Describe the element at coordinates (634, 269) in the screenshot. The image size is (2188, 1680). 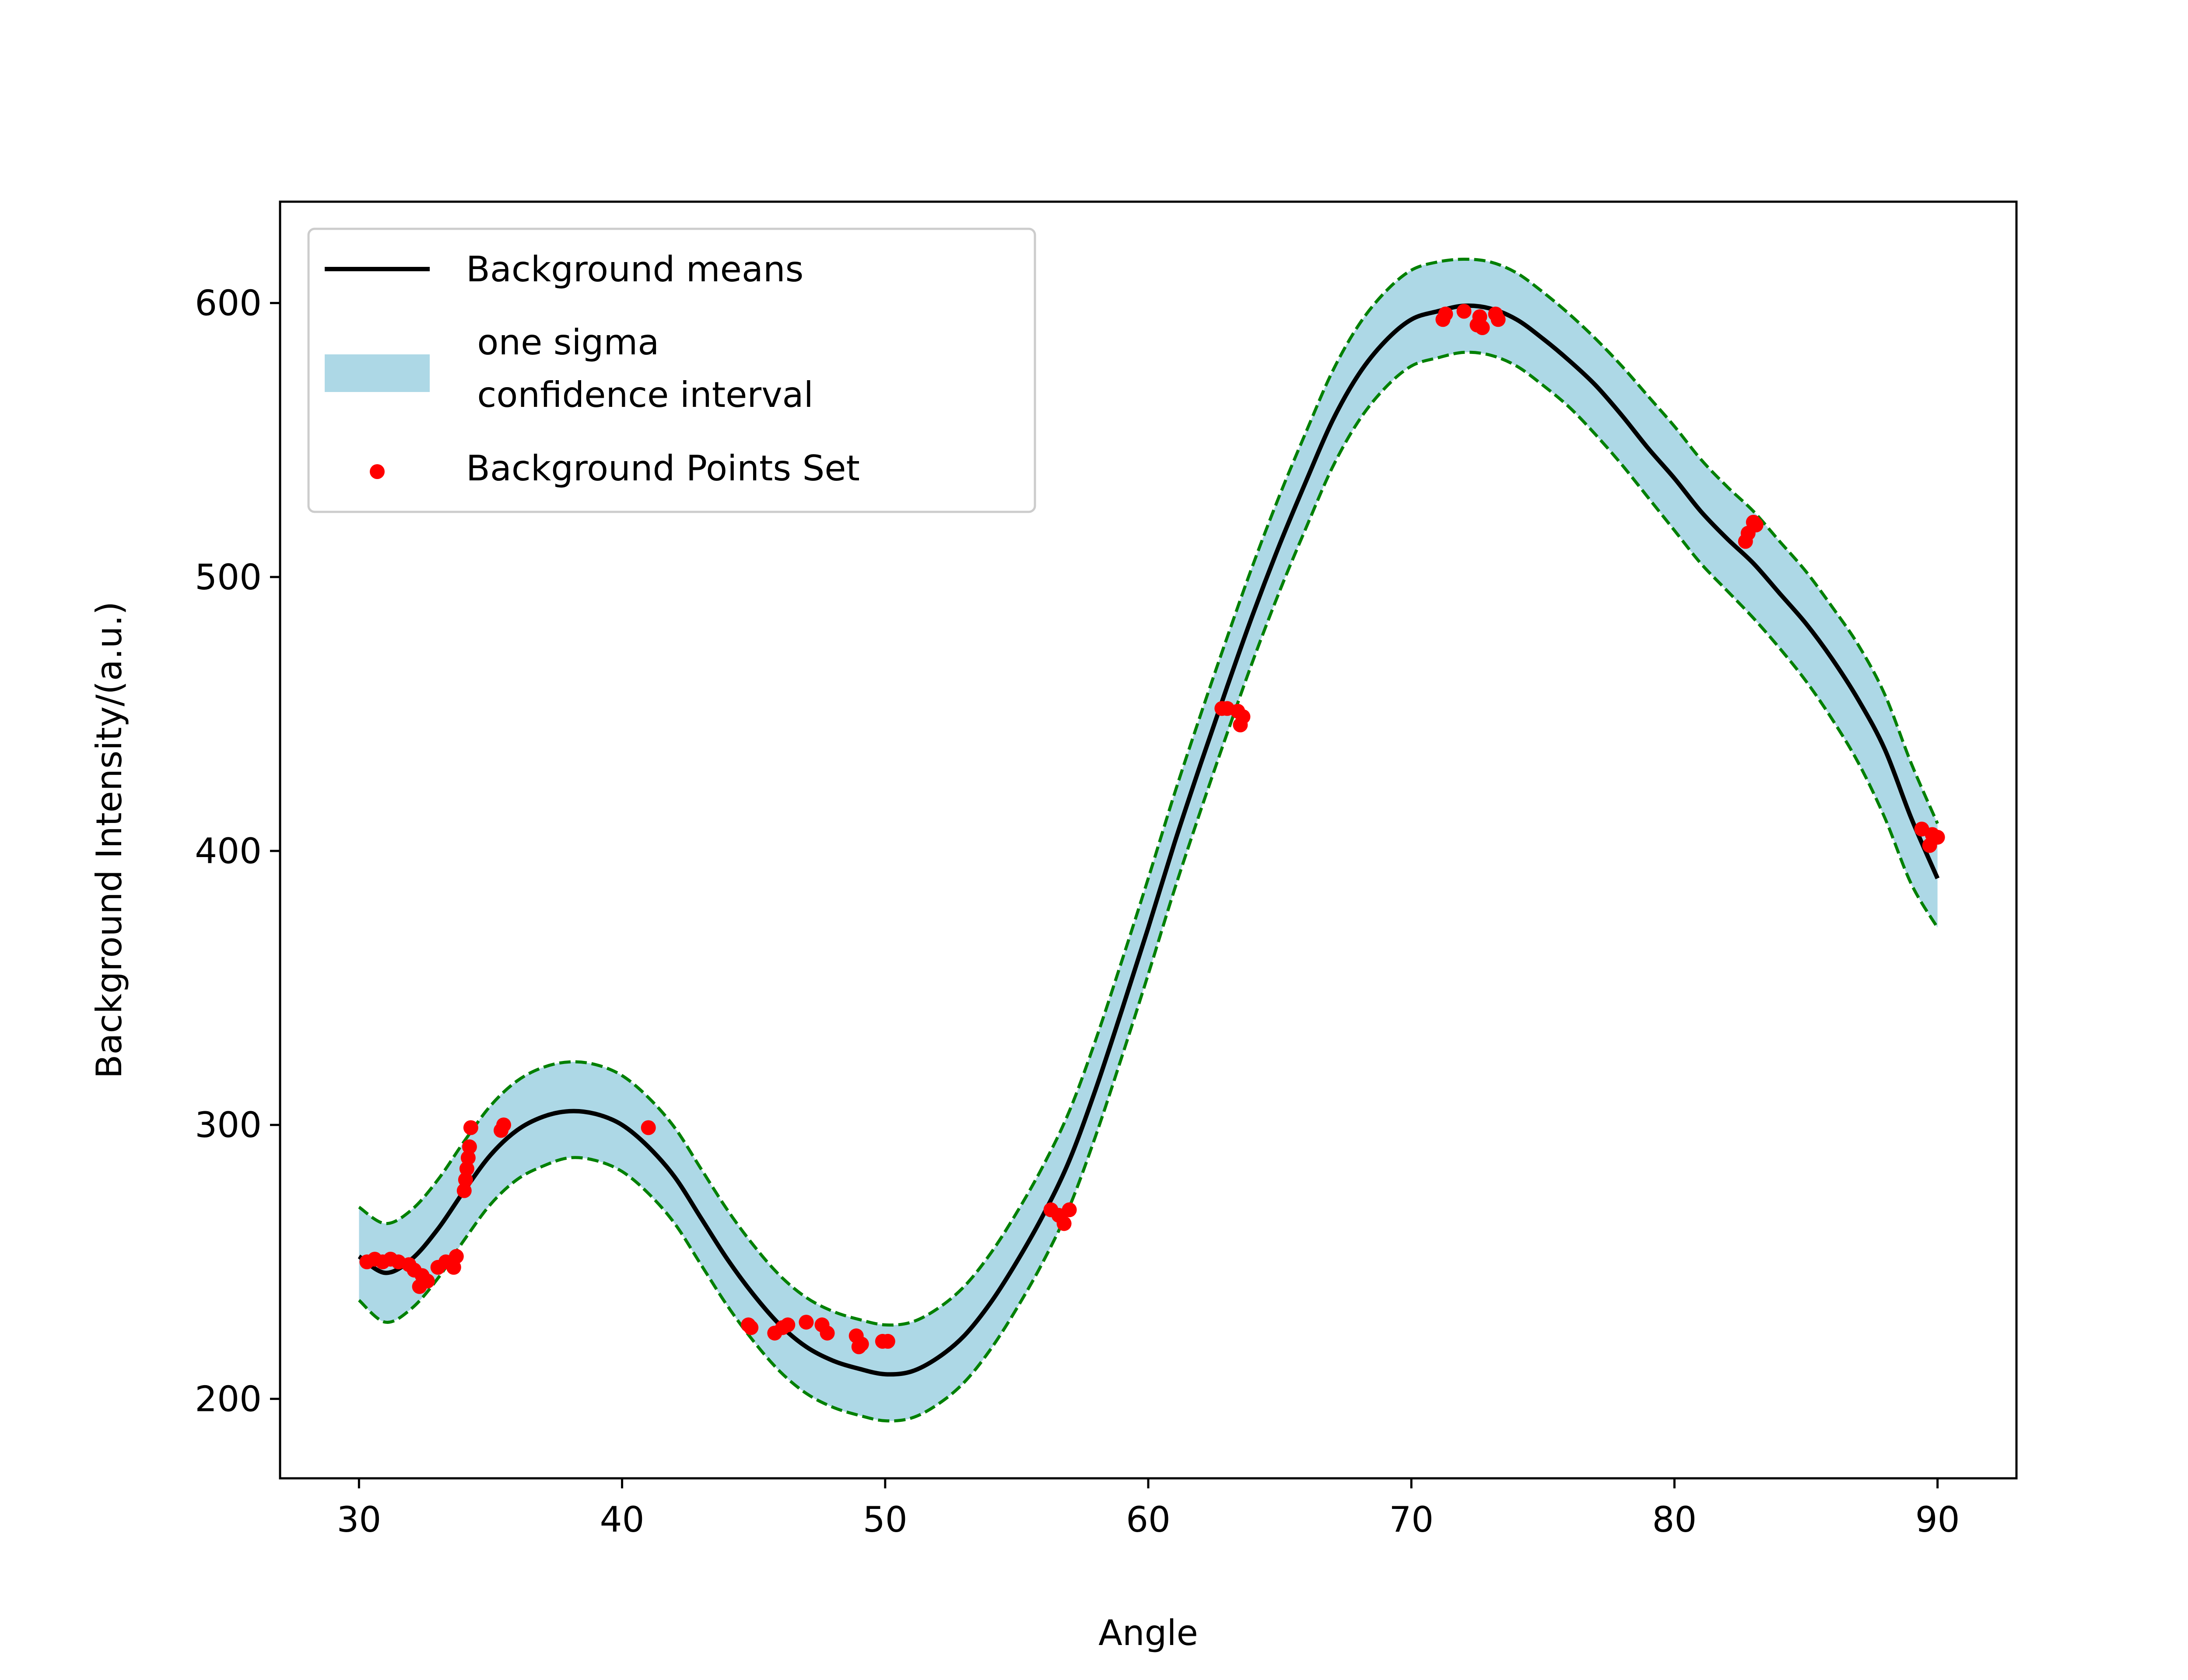
I see `legend-mean-label: Background means` at that location.